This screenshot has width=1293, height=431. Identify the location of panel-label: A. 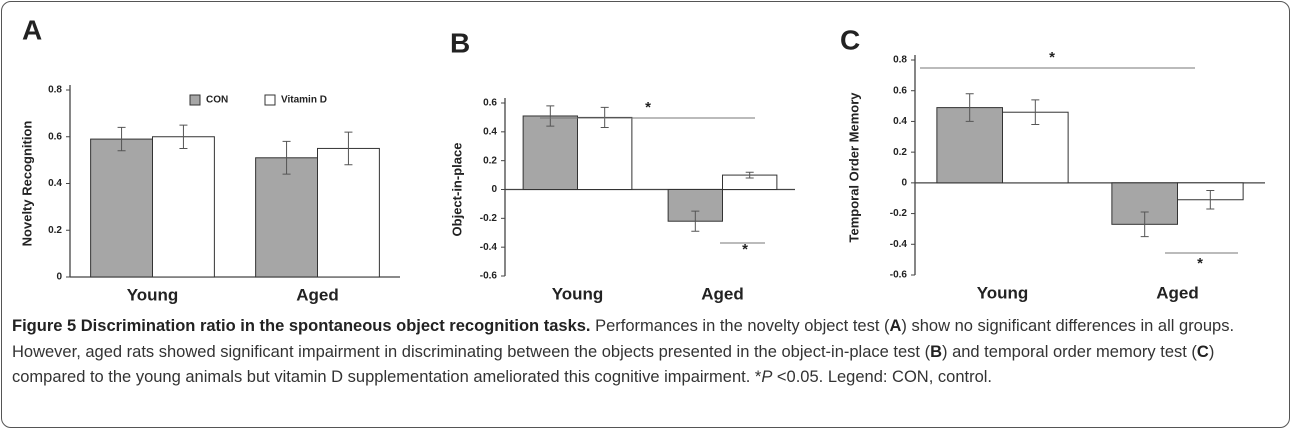
(32, 29).